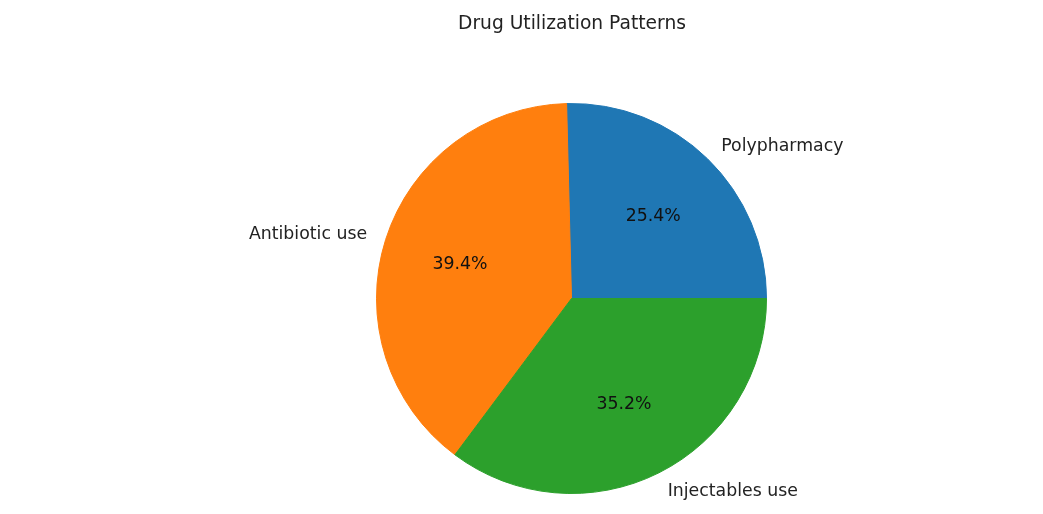  Describe the element at coordinates (782, 144) in the screenshot. I see `slice-label: Polypharmacy` at that location.